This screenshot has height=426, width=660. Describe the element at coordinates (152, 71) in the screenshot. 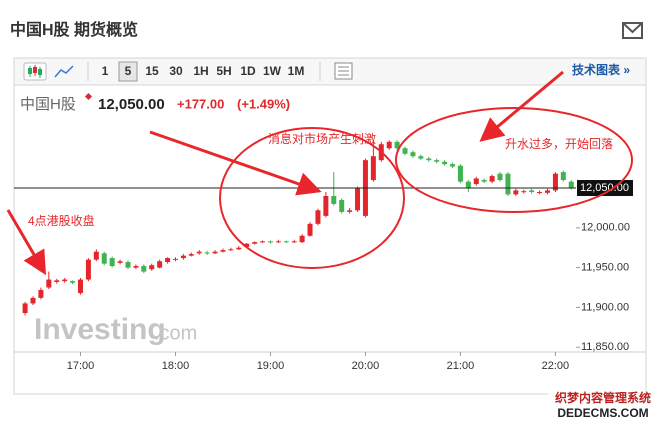

I see `interval-button: 15` at that location.